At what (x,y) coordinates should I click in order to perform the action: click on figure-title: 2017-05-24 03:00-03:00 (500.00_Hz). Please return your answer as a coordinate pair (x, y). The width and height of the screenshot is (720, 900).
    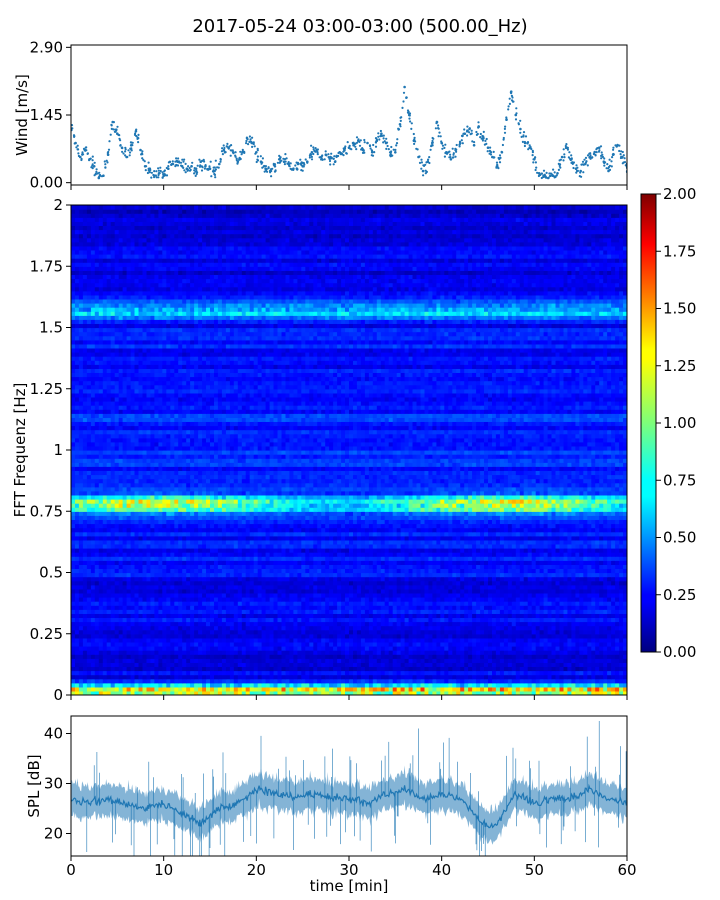
    Looking at the image, I should click on (359, 26).